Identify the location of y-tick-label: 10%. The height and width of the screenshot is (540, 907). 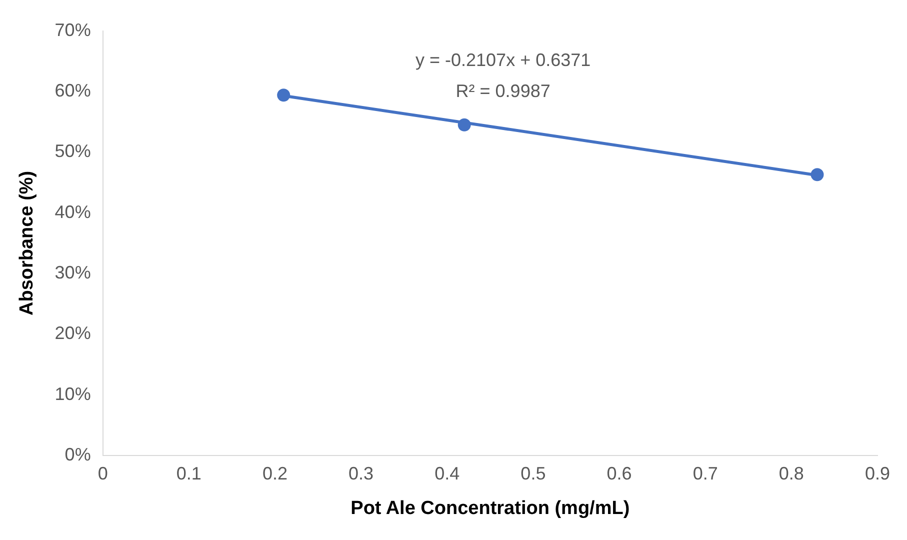
(72, 394).